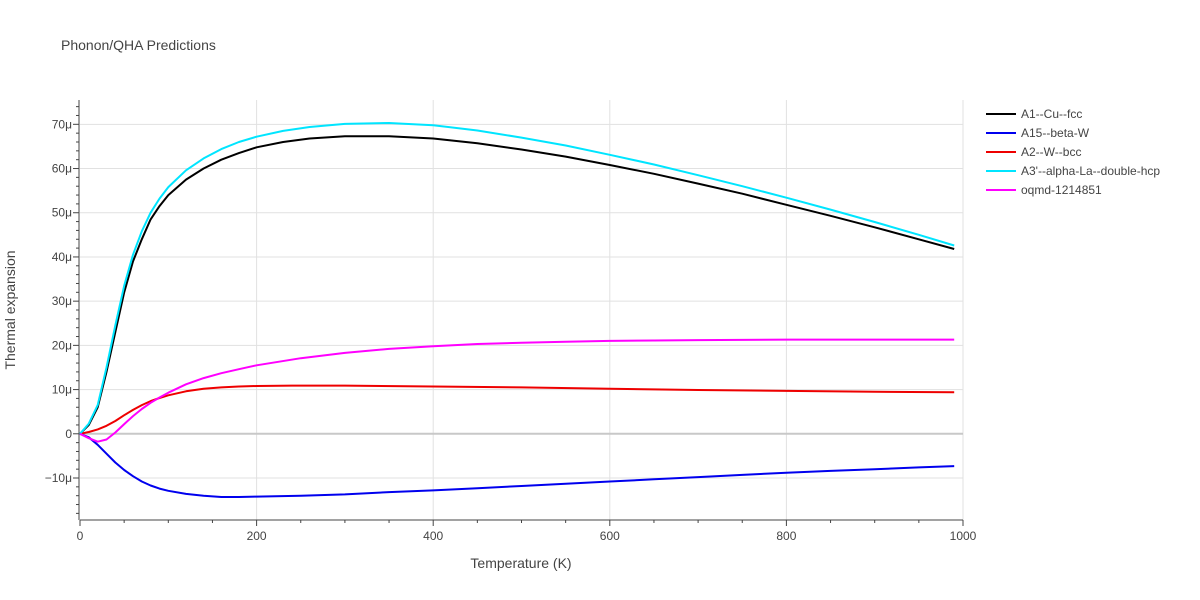 This screenshot has width=1200, height=600. I want to click on legend-item: A15--beta-W, so click(1038, 133).